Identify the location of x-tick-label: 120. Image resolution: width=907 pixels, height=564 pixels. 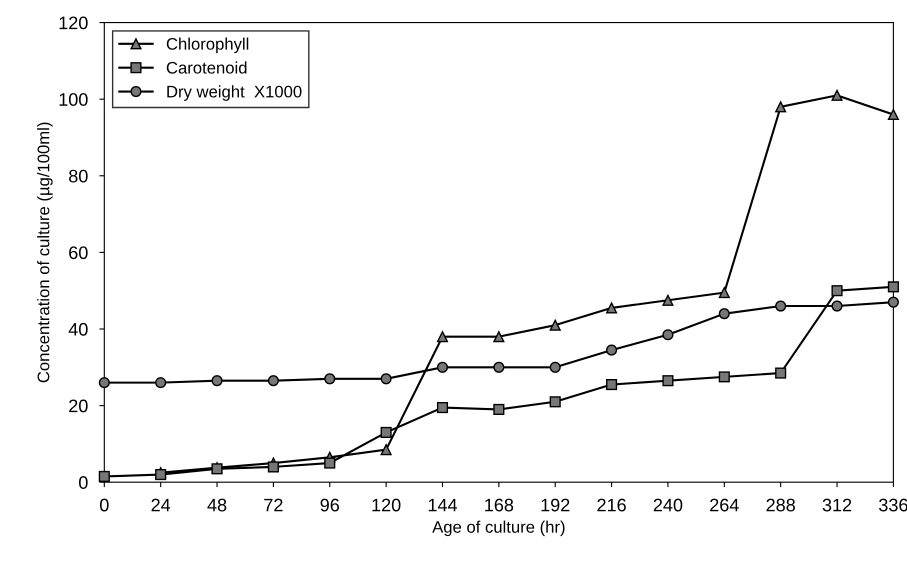
(386, 505).